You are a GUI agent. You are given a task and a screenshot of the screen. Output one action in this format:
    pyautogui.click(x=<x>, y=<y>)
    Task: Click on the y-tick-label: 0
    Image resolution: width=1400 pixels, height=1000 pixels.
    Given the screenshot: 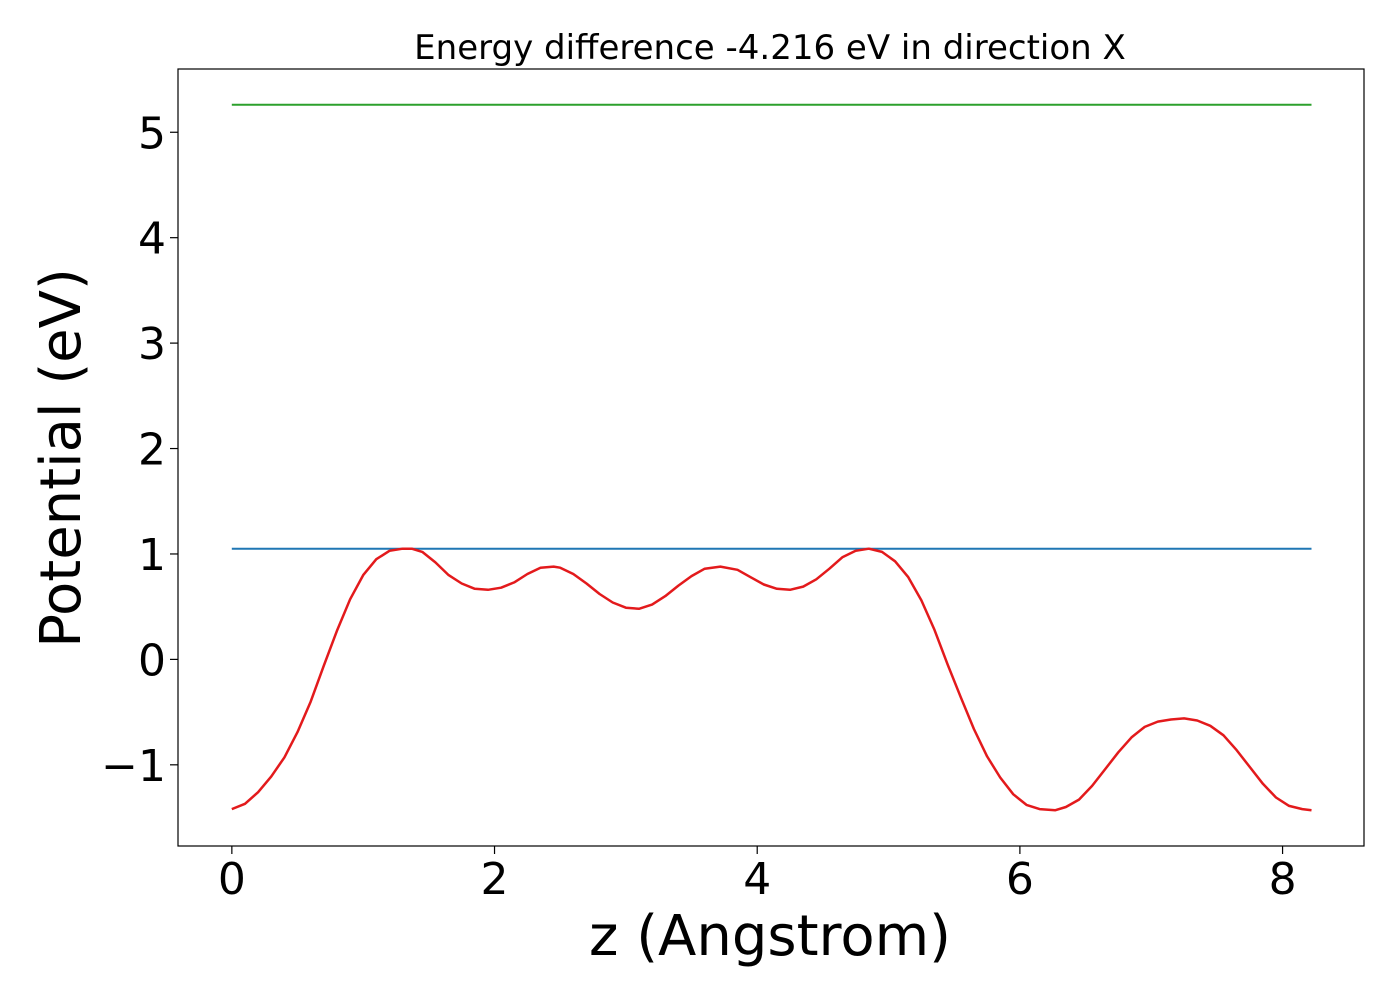 What is the action you would take?
    pyautogui.click(x=152, y=660)
    